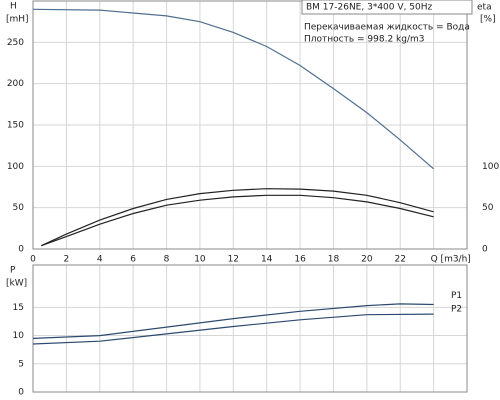 This screenshot has height=400, width=500. Describe the element at coordinates (334, 260) in the screenshot. I see `x-tick-label: 18` at that location.